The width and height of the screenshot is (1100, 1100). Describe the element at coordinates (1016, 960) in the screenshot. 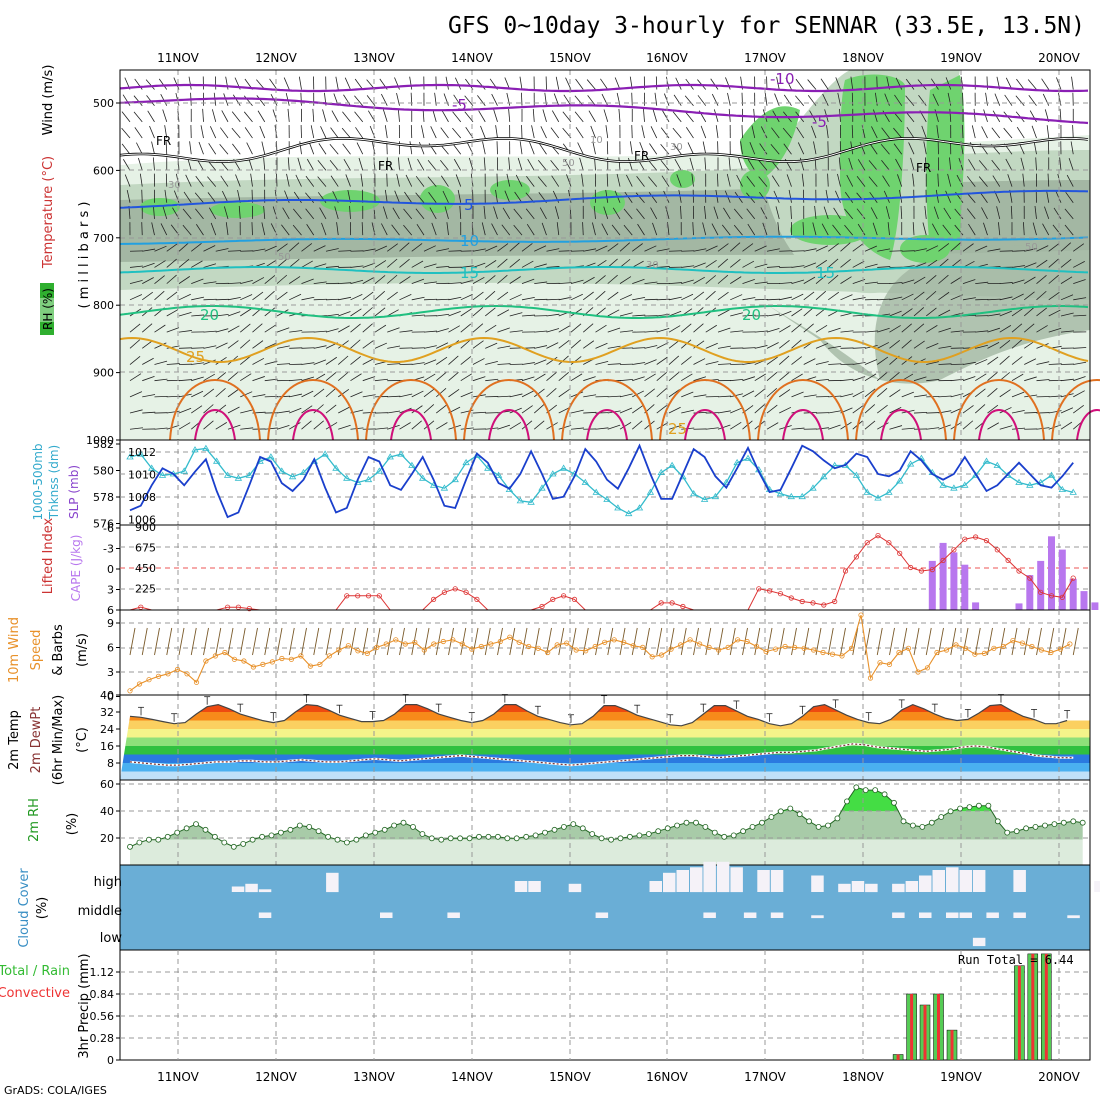

I see `run-total: Run Total = 6.44` at that location.